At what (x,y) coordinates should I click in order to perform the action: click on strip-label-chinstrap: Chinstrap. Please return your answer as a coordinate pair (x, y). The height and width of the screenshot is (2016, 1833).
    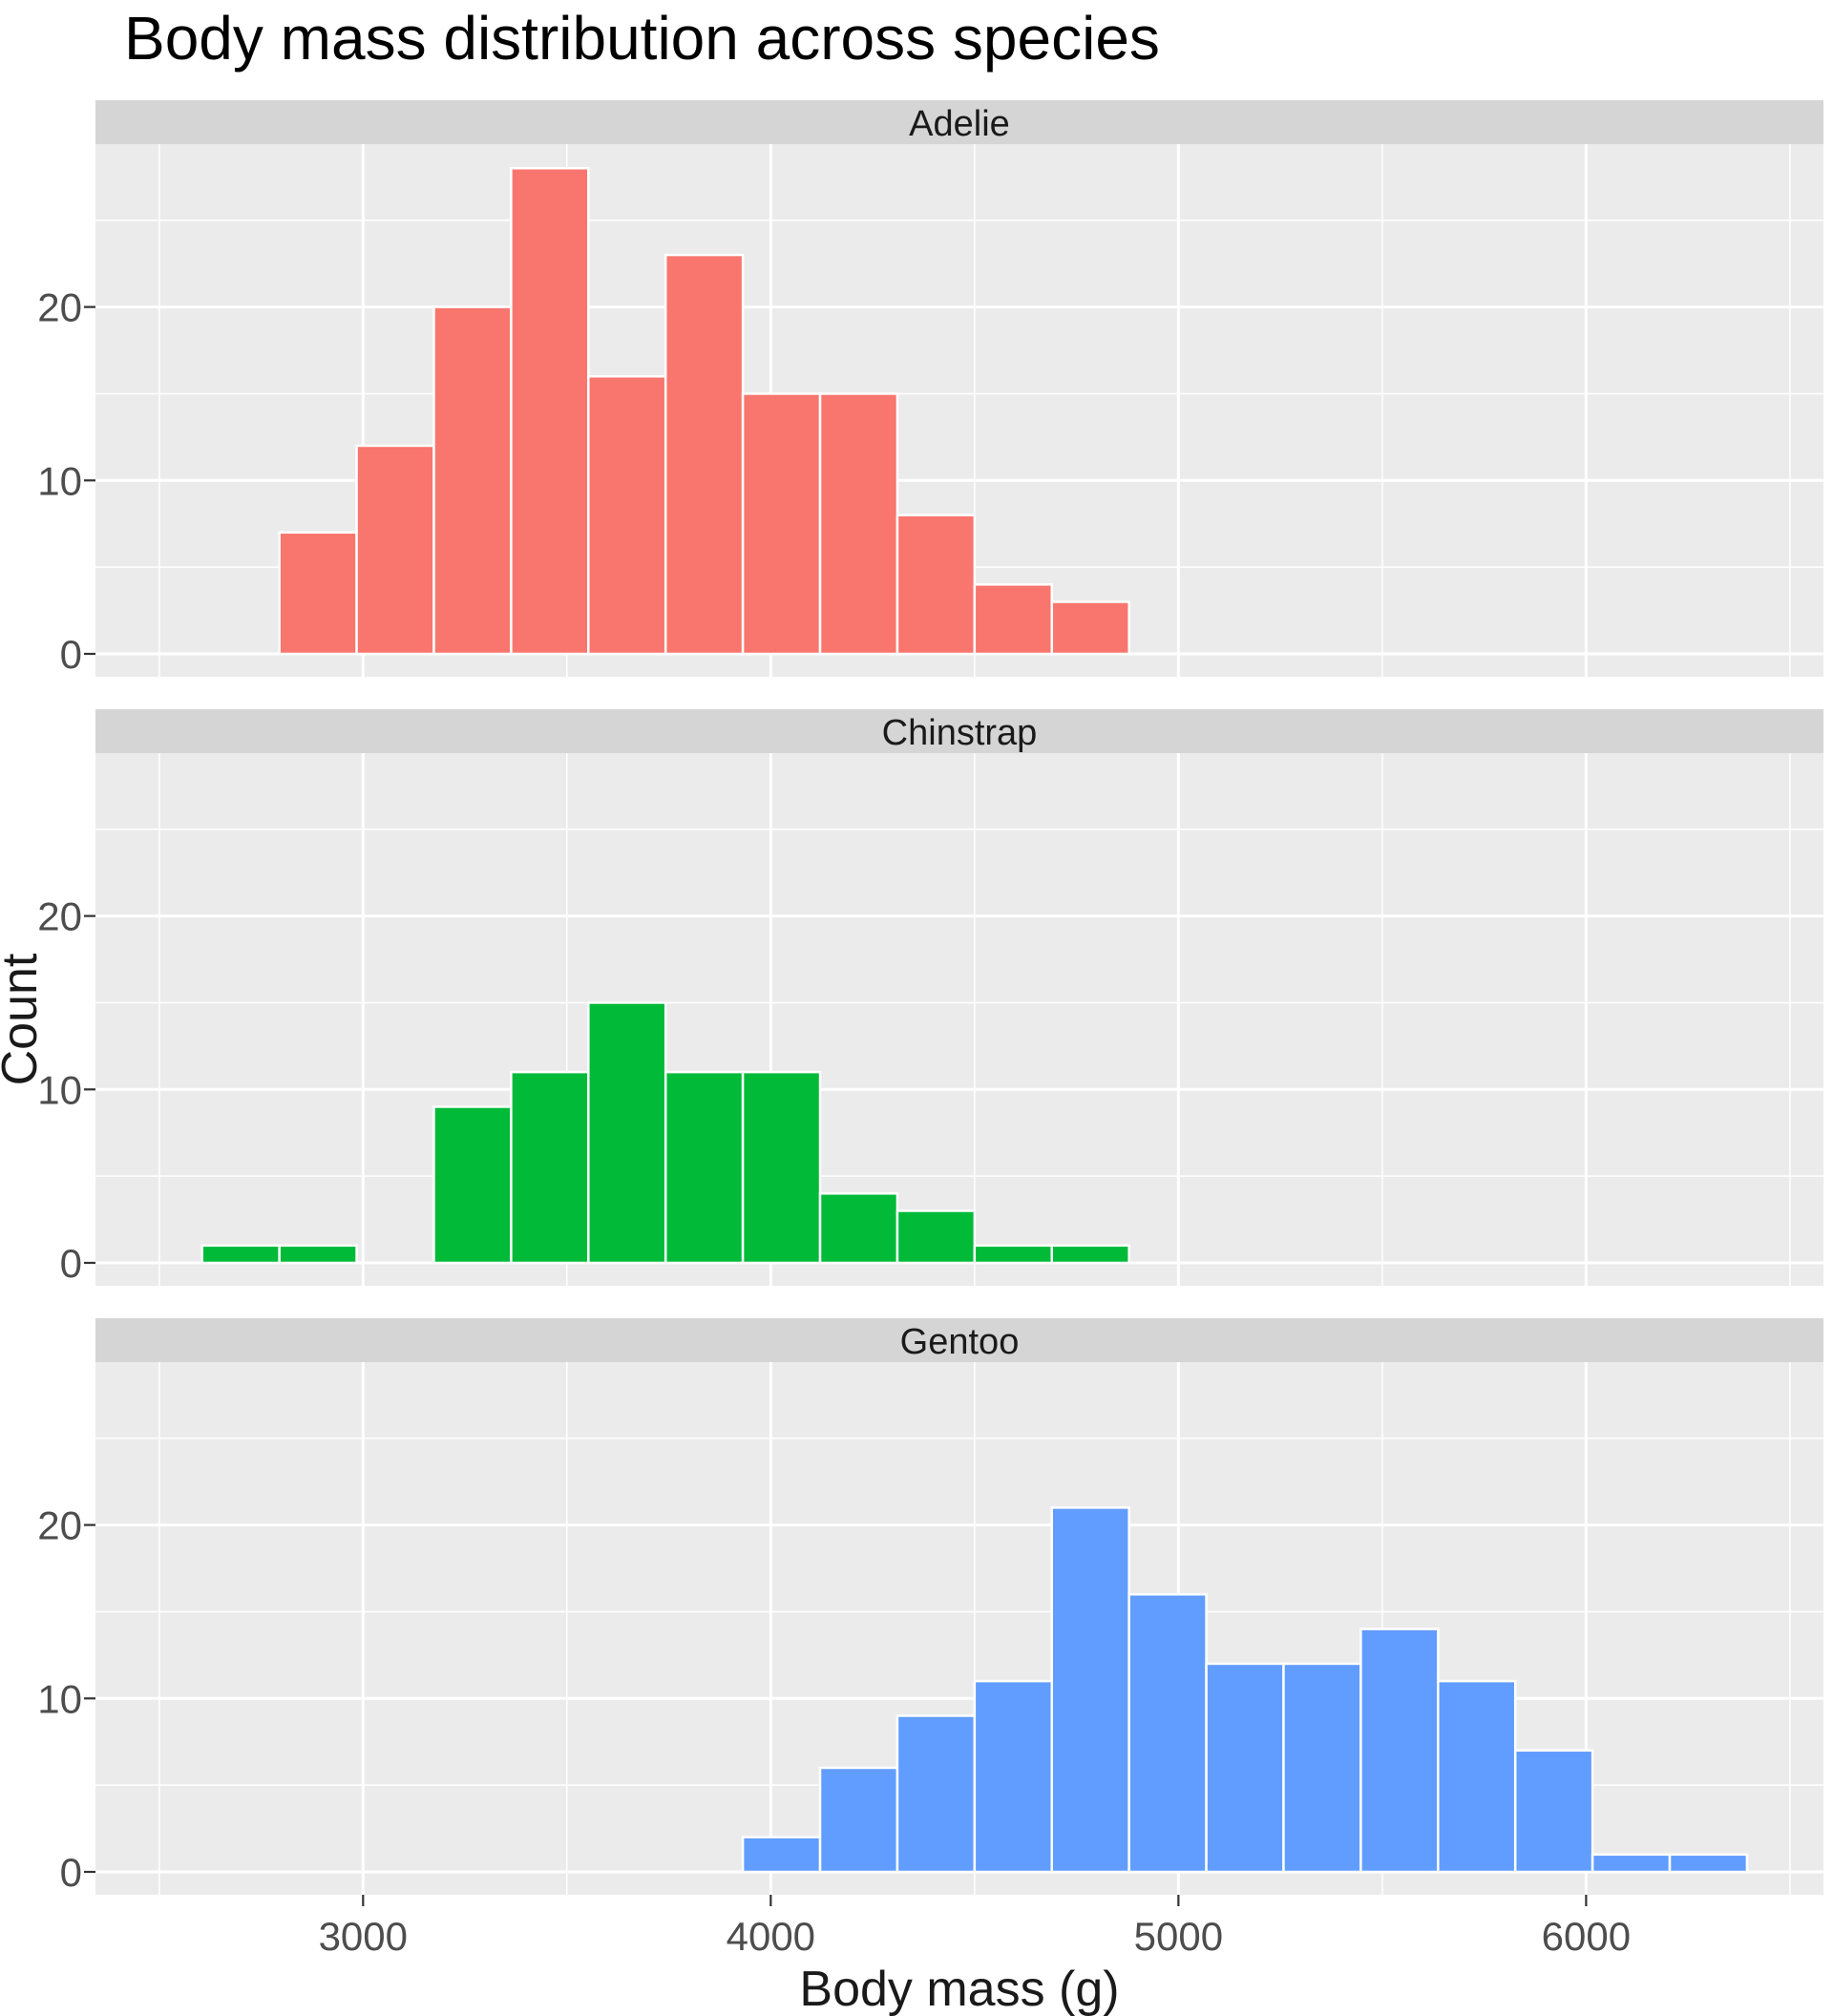
    Looking at the image, I should click on (960, 733).